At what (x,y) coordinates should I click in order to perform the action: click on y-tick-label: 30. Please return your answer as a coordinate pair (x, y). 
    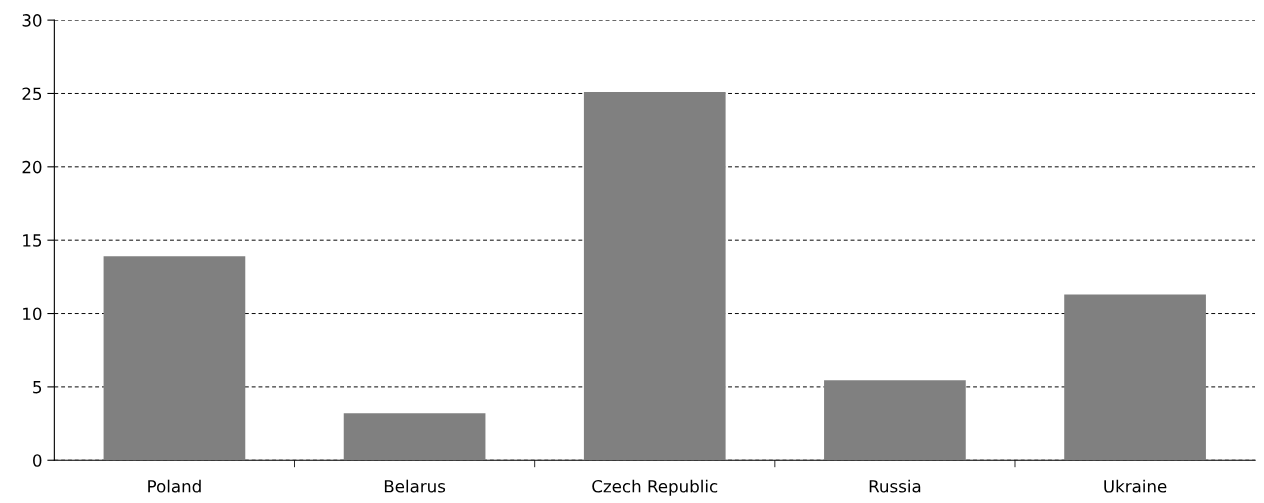
    Looking at the image, I should click on (32, 20).